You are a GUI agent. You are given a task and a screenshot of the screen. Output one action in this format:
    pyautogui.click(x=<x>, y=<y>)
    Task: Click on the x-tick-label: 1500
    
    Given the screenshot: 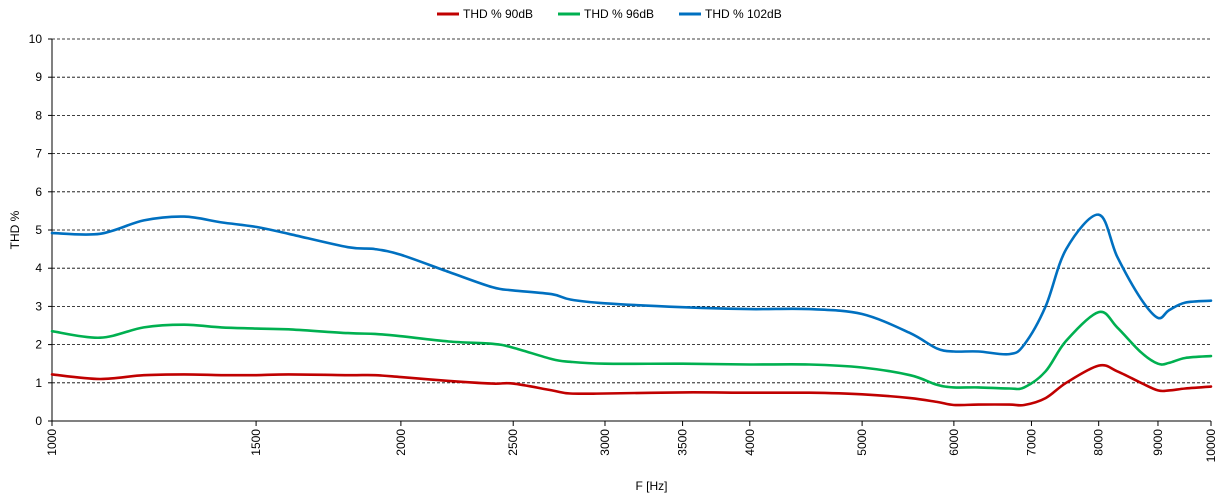 What is the action you would take?
    pyautogui.click(x=256, y=442)
    